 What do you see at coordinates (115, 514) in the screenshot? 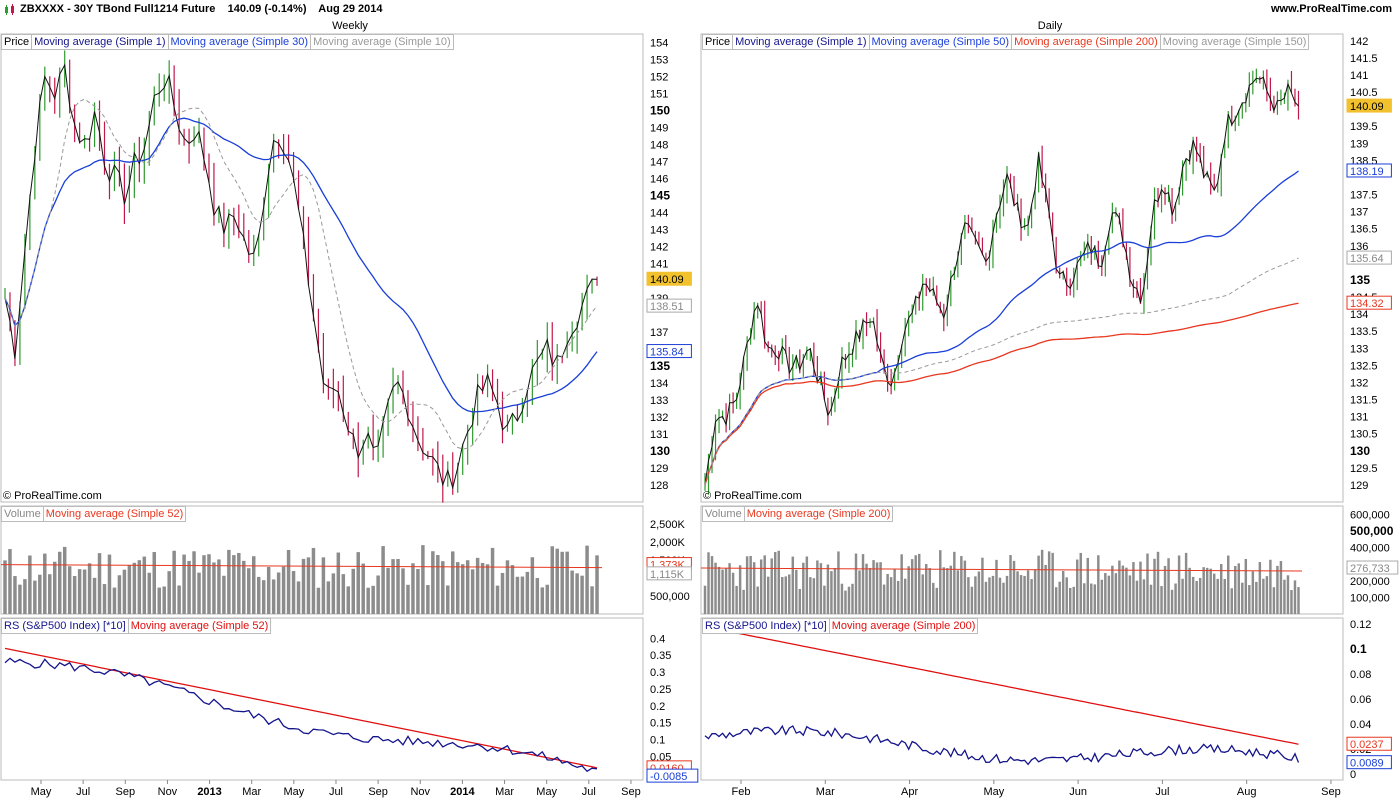
I see `legend-volume-ma: Moving average (Simple 52)` at bounding box center [115, 514].